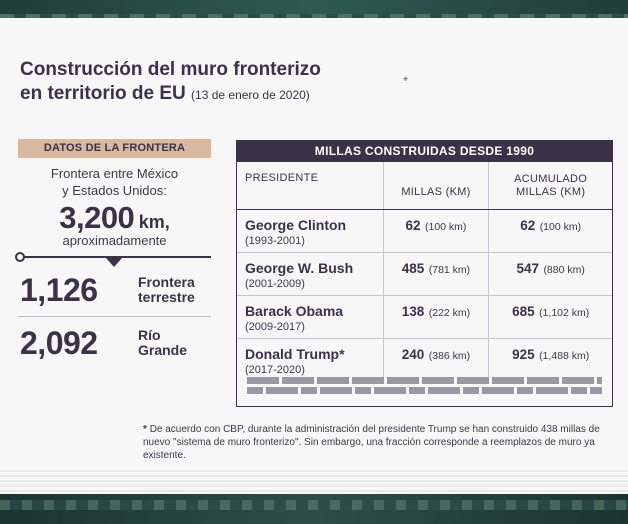  What do you see at coordinates (97, 217) in the screenshot?
I see `total-length-value: 3,200` at bounding box center [97, 217].